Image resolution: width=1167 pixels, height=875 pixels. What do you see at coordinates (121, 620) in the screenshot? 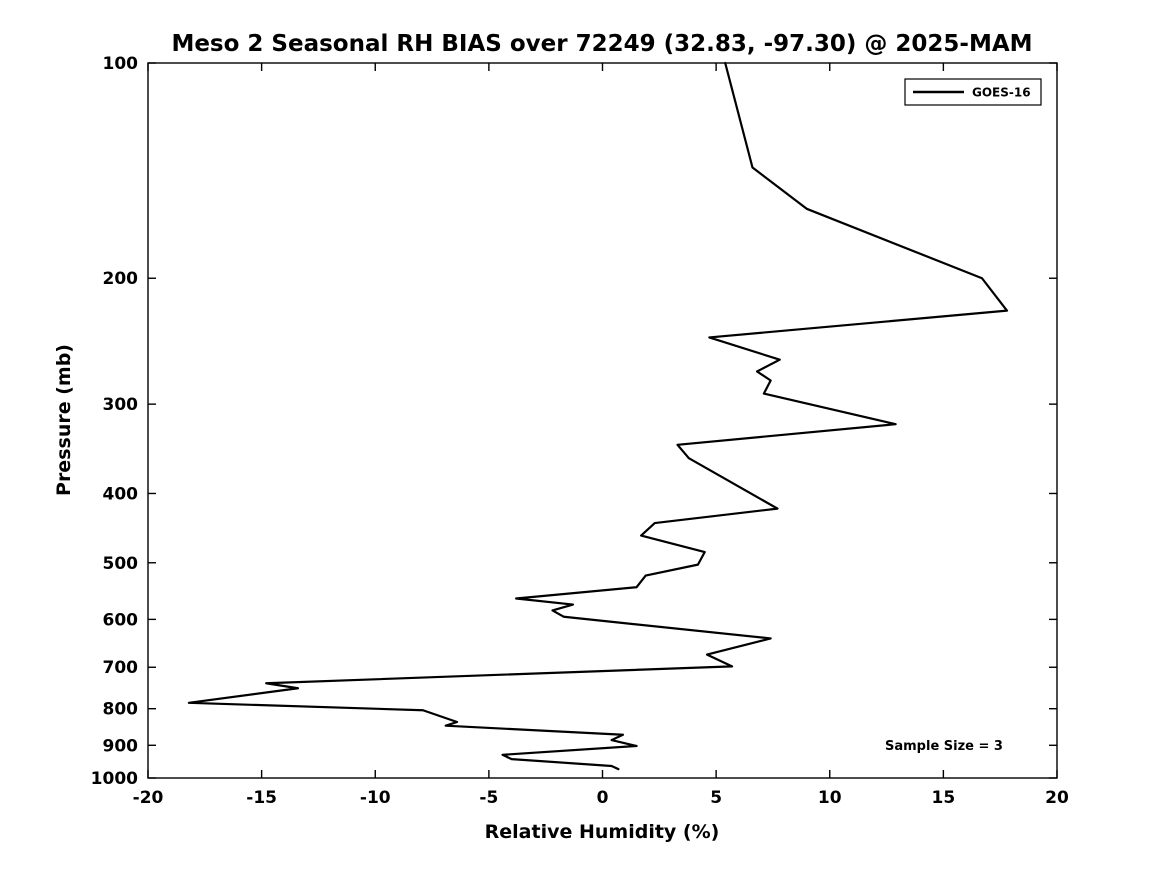
I see `y-tick-label: 600` at bounding box center [121, 620].